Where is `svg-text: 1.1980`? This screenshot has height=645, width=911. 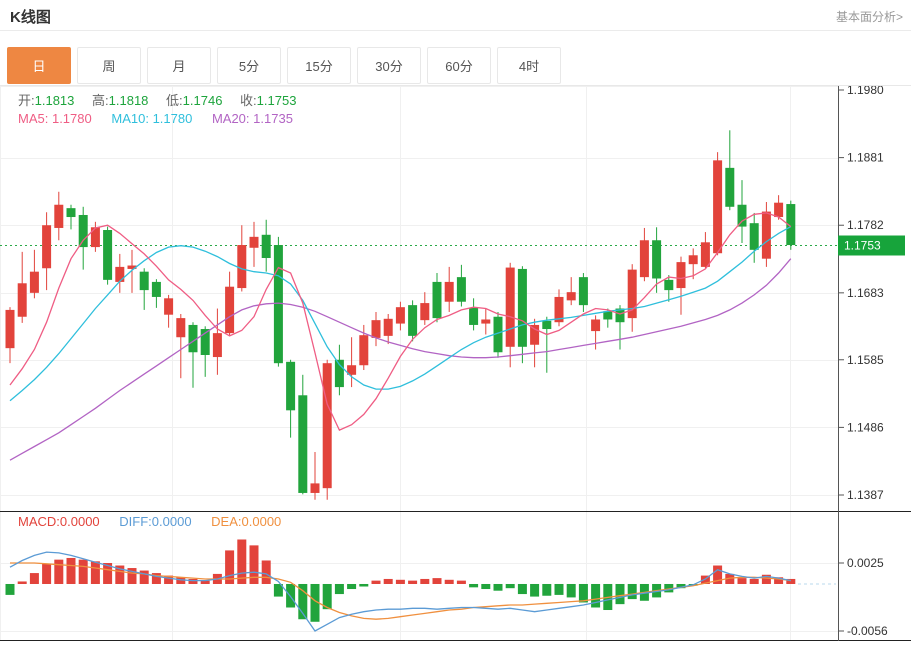 svg-text: 1.1980 is located at coordinates (865, 91).